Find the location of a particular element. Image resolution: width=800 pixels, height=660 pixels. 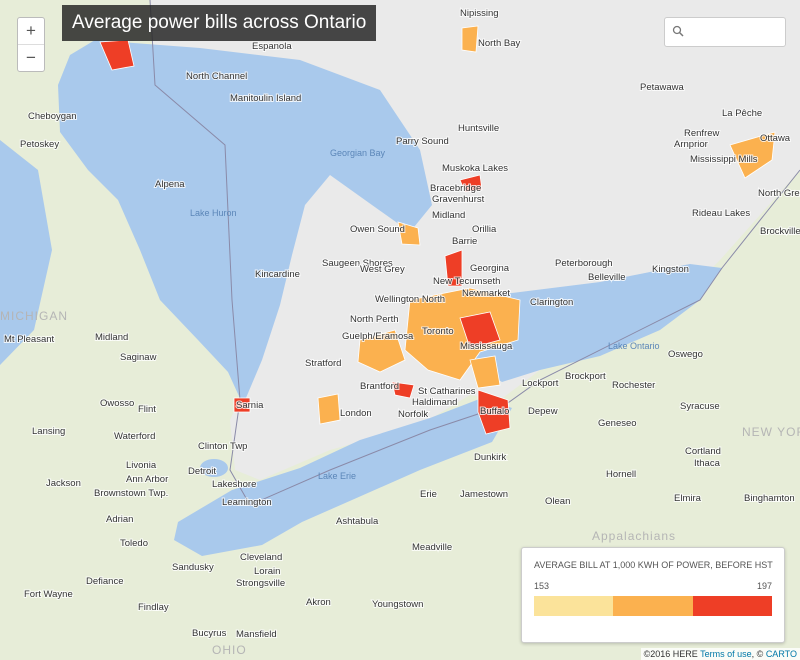

place-label: Espanola is located at coordinates (272, 46).